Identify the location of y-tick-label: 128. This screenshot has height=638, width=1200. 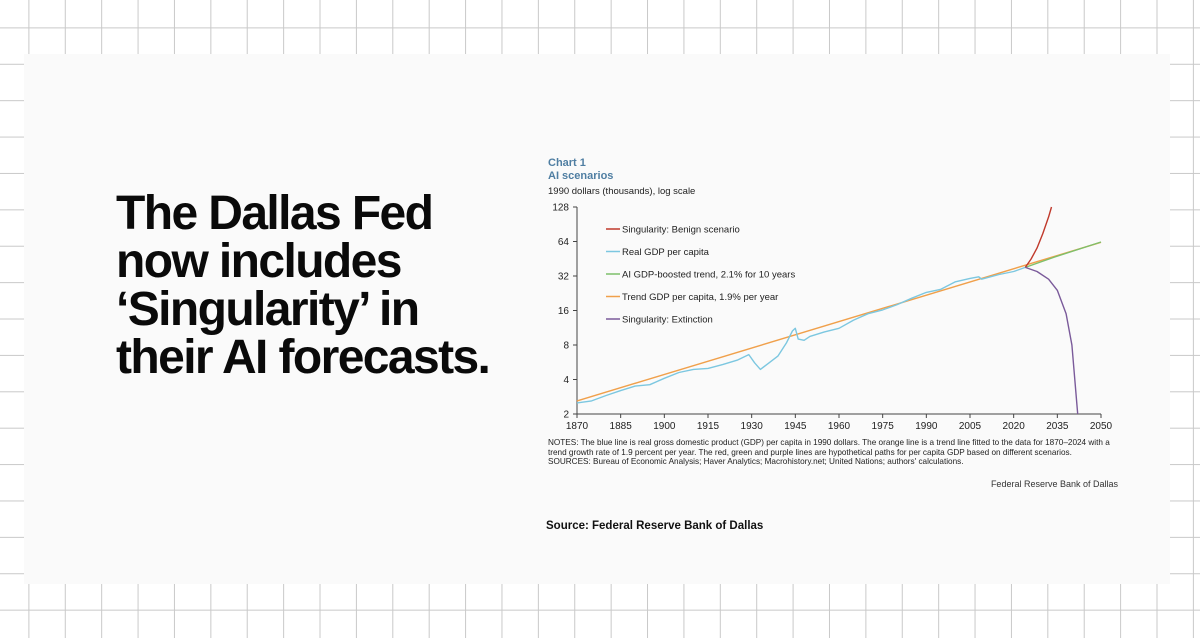
(560, 208).